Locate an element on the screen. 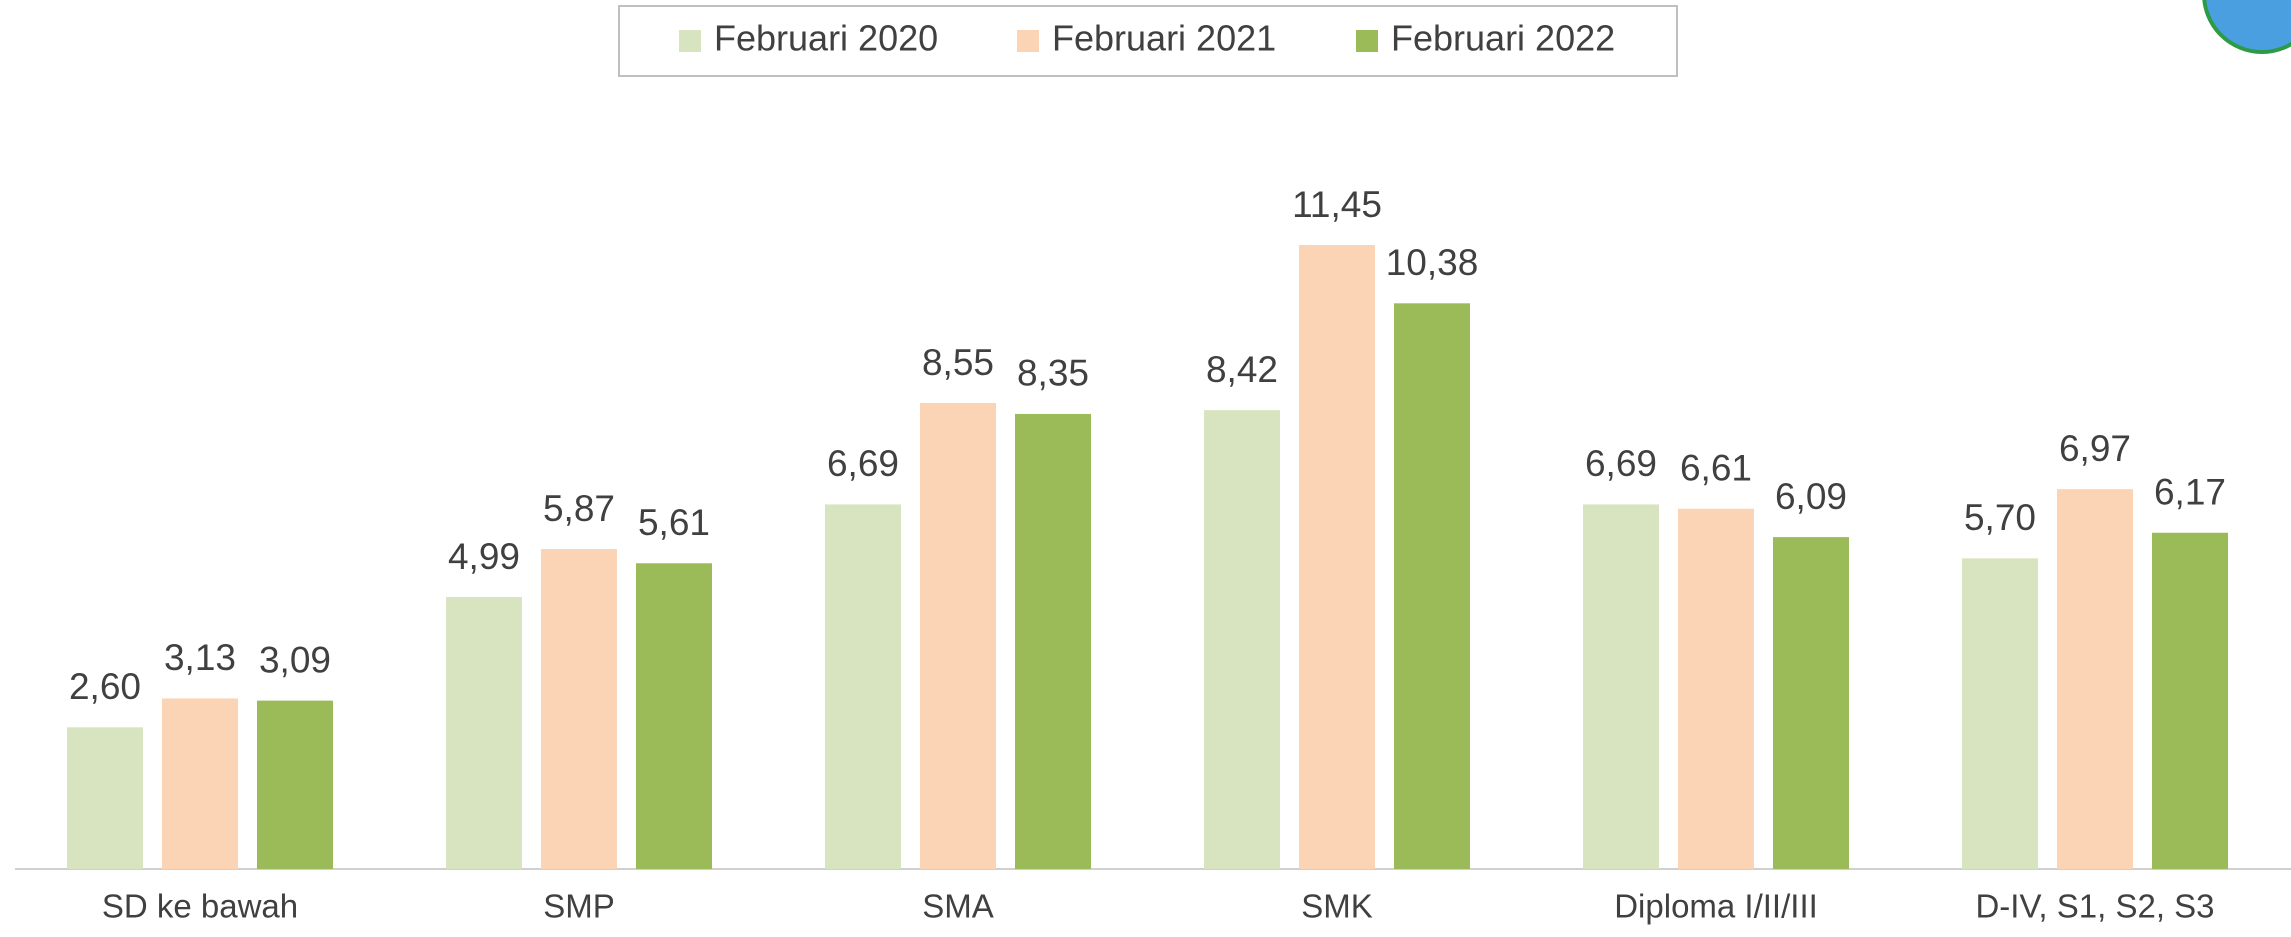 The height and width of the screenshot is (937, 2291). value-label: 5,70 is located at coordinates (2000, 517).